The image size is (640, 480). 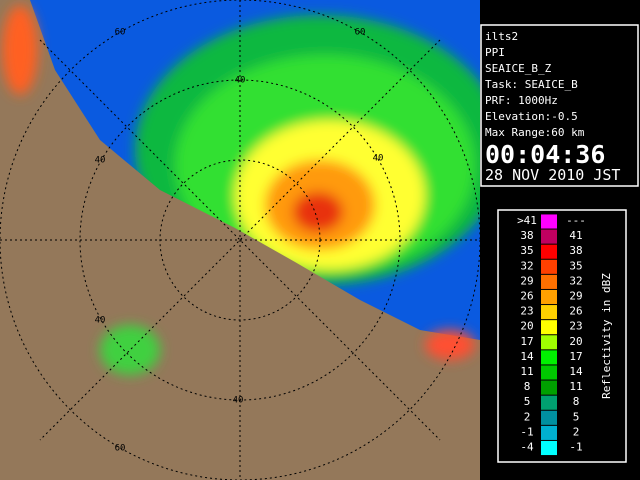 I want to click on legend-box, so click(x=562, y=336).